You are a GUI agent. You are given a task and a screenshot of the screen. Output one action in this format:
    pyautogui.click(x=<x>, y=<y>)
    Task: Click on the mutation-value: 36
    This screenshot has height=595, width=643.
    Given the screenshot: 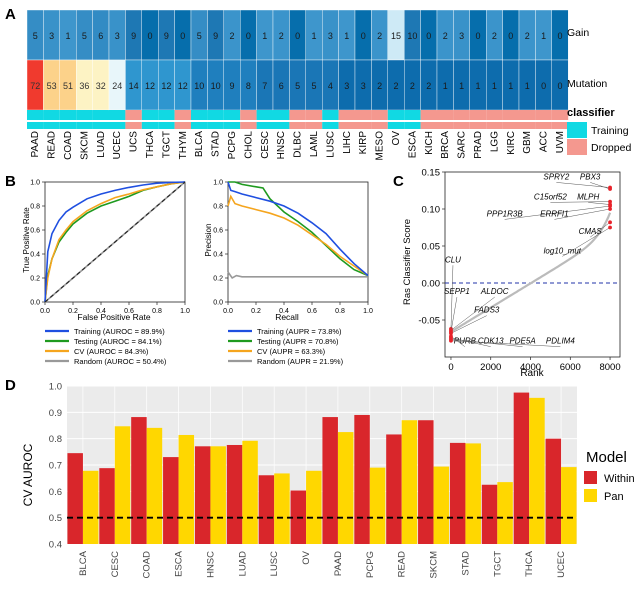 What is the action you would take?
    pyautogui.click(x=84, y=86)
    